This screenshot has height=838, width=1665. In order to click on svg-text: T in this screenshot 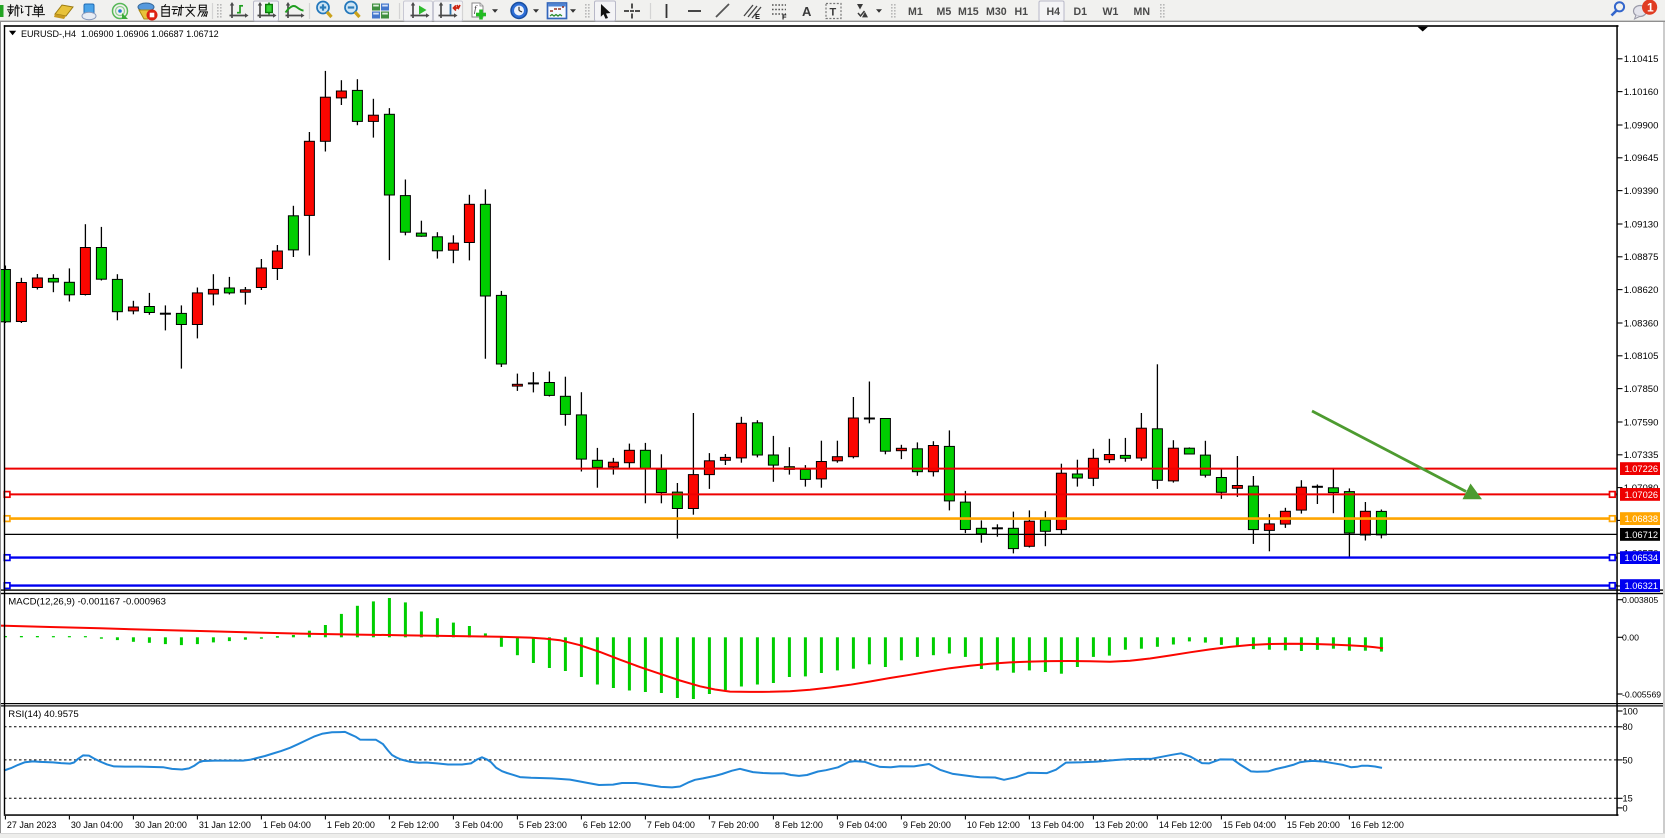, I will do `click(833, 13)`.